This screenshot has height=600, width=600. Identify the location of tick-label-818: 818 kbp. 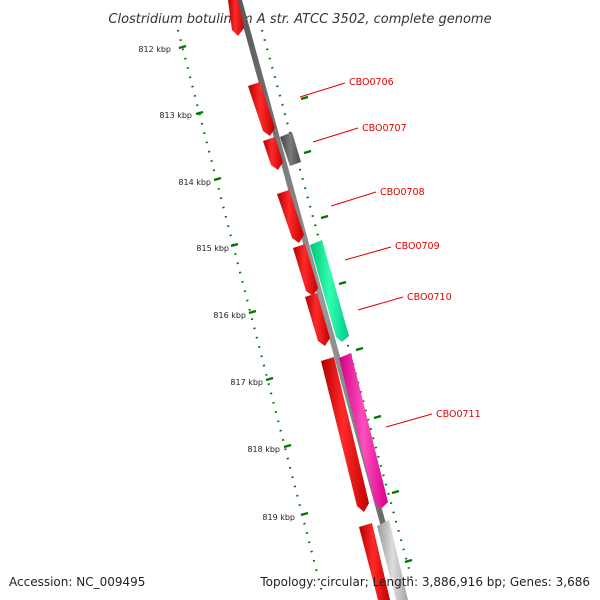
(263, 449).